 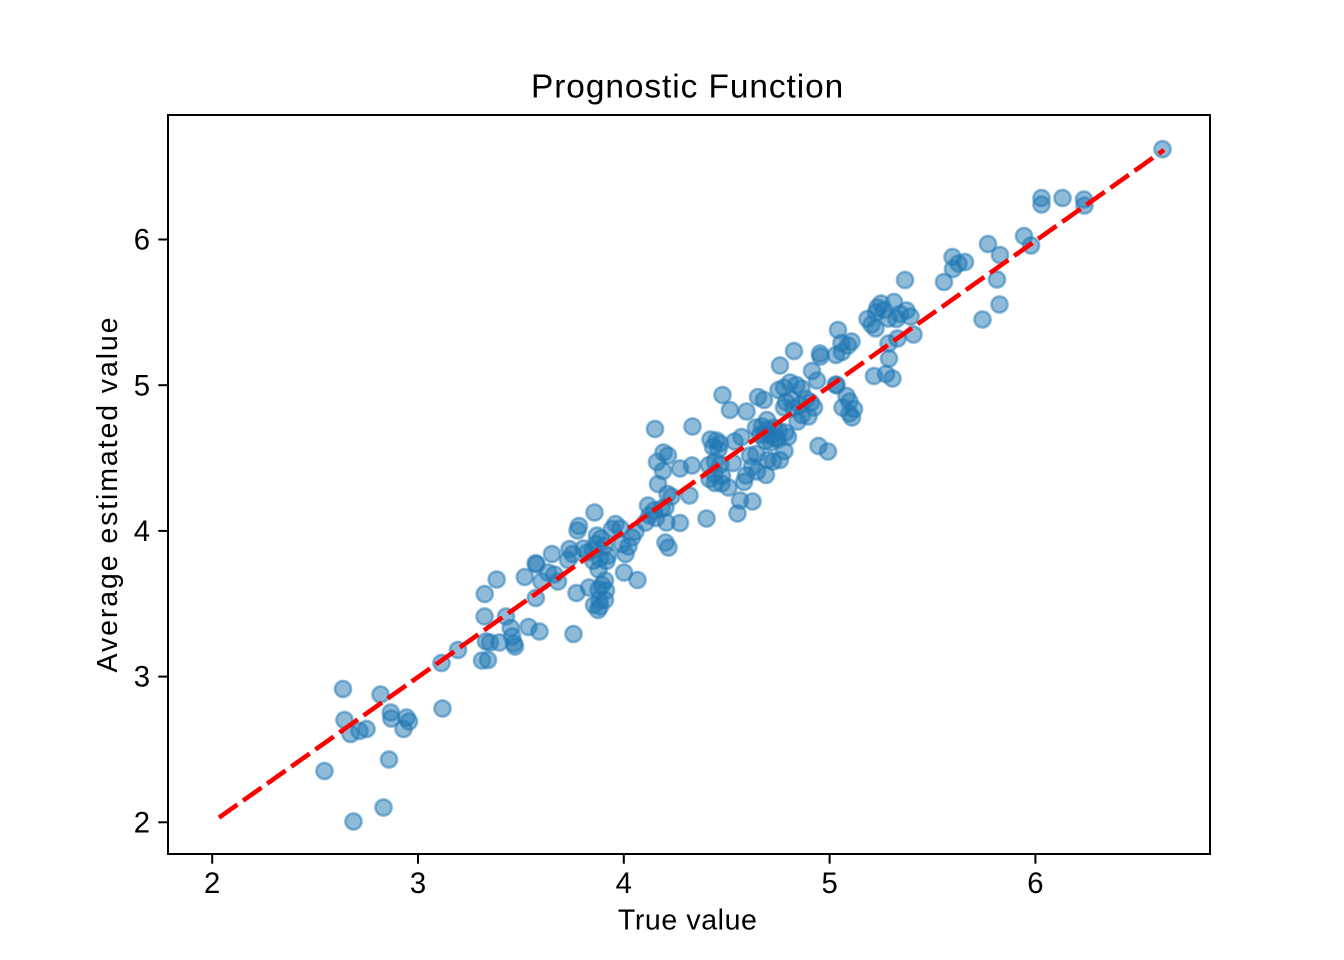 I want to click on svg-text: True value, so click(x=688, y=921).